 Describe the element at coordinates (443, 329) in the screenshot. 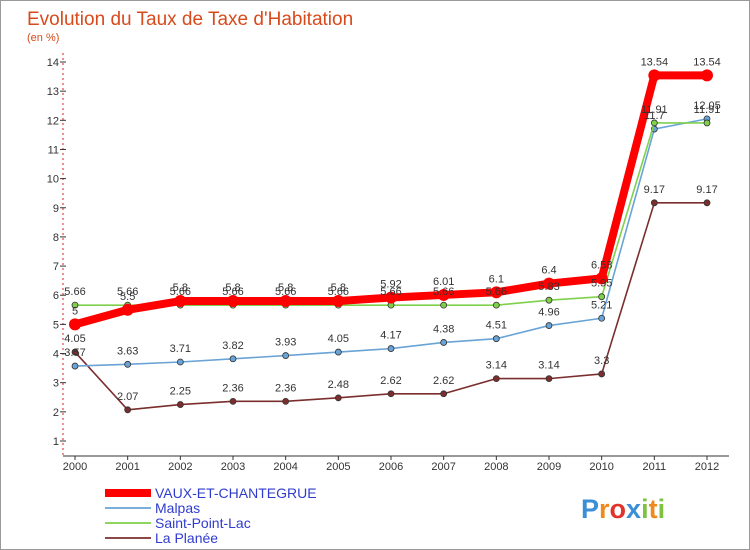

I see `data-label: 4.38` at that location.